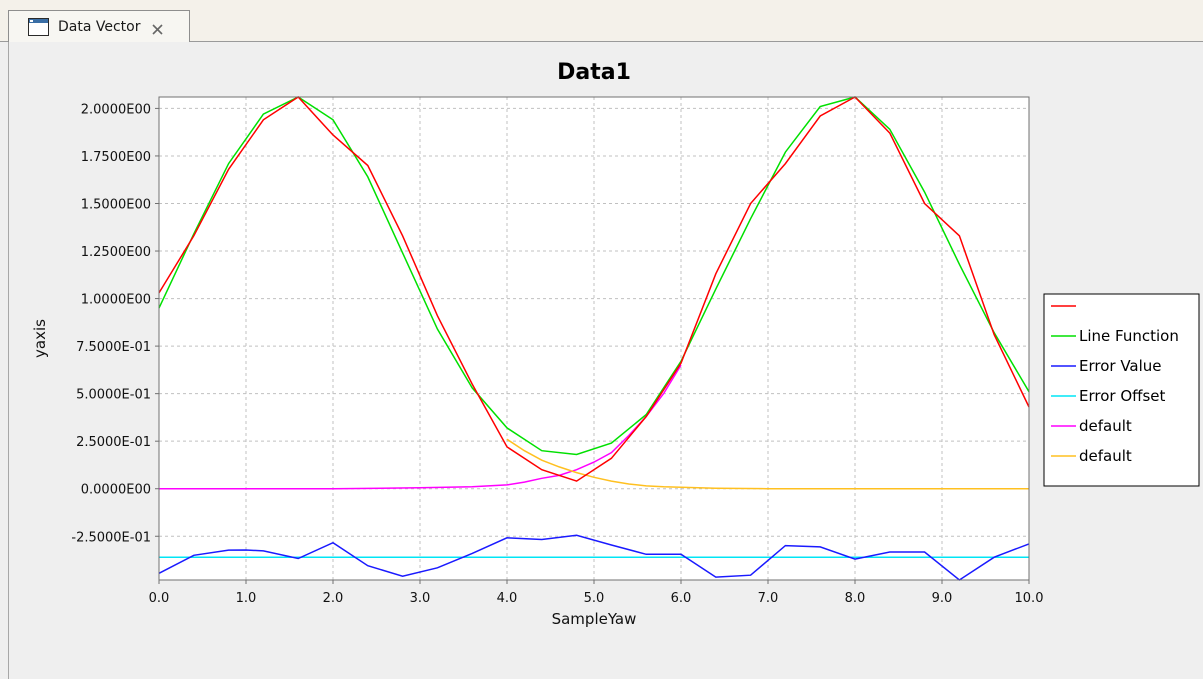 Image resolution: width=1203 pixels, height=679 pixels. I want to click on y-tick-label: 1.0000E00, so click(116, 300).